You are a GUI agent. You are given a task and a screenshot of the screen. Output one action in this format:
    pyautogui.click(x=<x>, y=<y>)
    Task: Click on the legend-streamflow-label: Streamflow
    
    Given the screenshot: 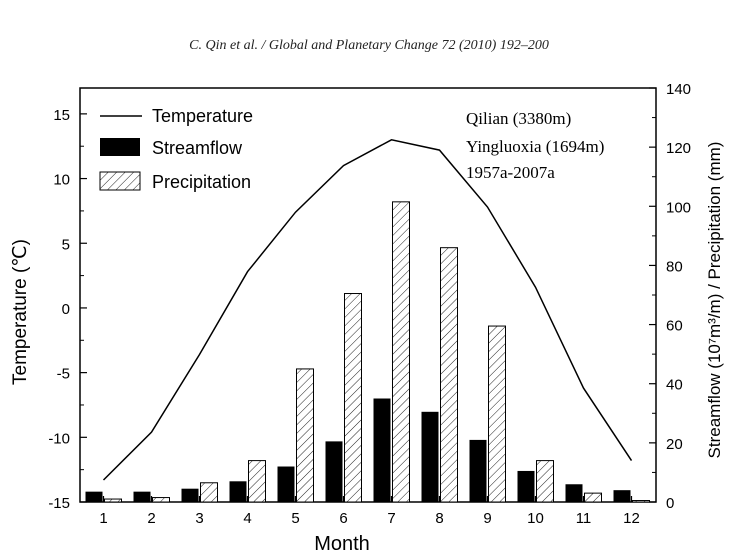 What is the action you would take?
    pyautogui.click(x=197, y=148)
    